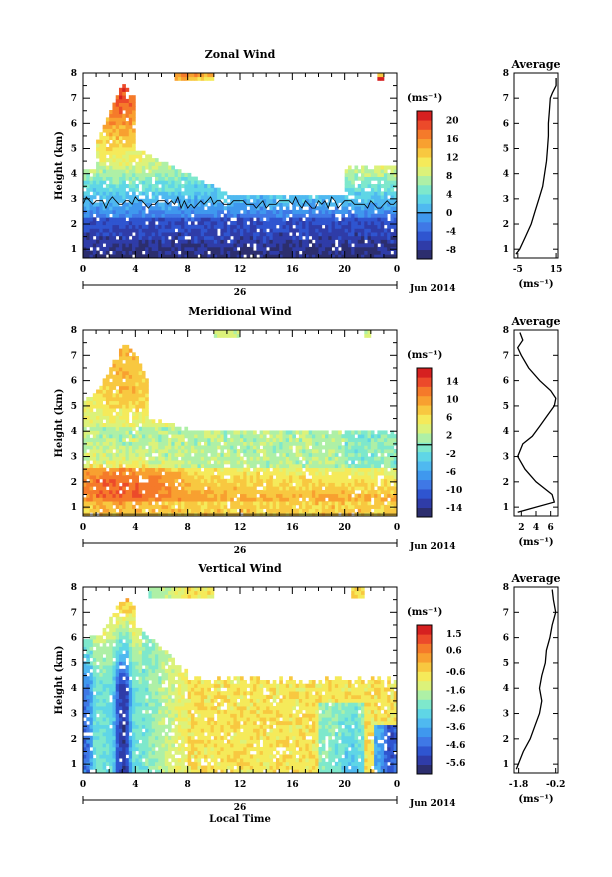 The image size is (612, 877). Describe the element at coordinates (74, 382) in the screenshot. I see `y-tick-label: 6` at that location.